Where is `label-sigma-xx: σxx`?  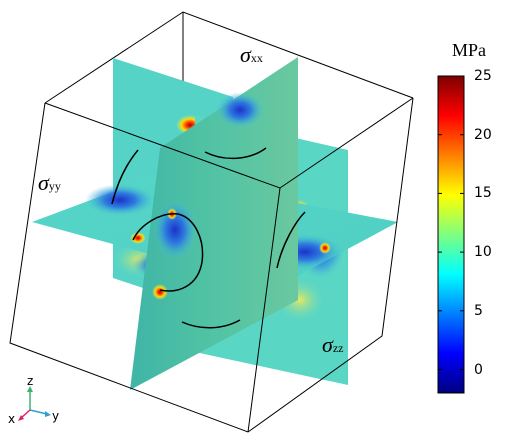 label-sigma-xx: σxx is located at coordinates (251, 55).